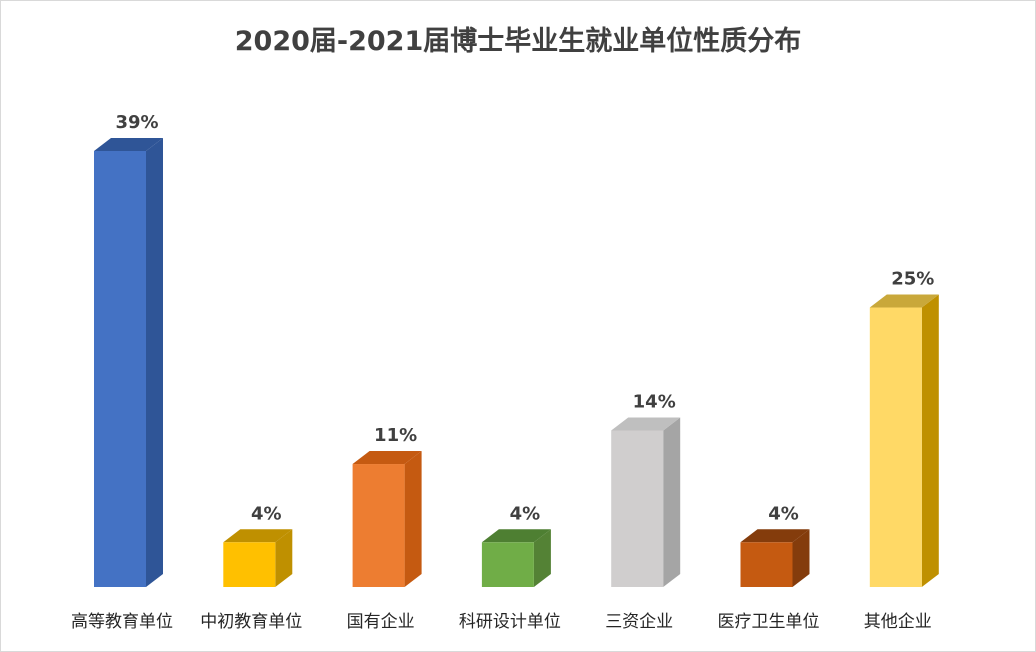  What do you see at coordinates (769, 622) in the screenshot?
I see `x-tick-label: 医疗卫生单位` at bounding box center [769, 622].